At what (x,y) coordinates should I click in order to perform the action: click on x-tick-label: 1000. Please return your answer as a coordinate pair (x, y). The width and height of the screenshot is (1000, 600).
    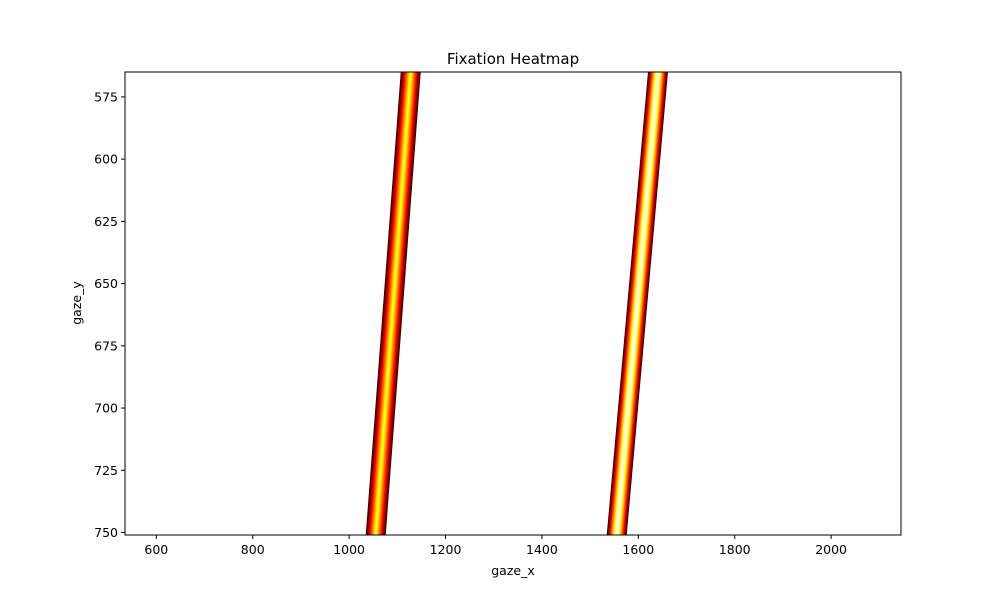
    Looking at the image, I should click on (349, 549).